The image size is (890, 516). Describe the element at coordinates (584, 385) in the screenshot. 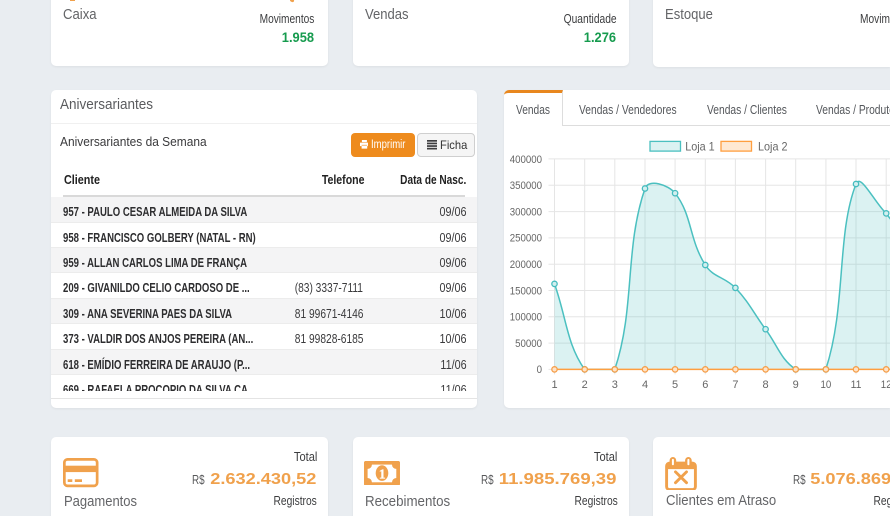

I see `svg-text: 2` at that location.